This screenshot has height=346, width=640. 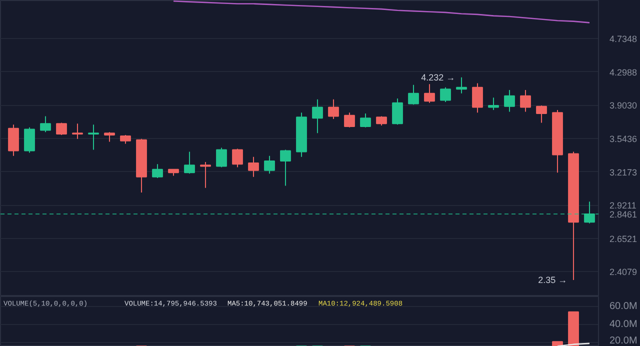 I want to click on y-tick-label: 3.5436, so click(x=624, y=139).